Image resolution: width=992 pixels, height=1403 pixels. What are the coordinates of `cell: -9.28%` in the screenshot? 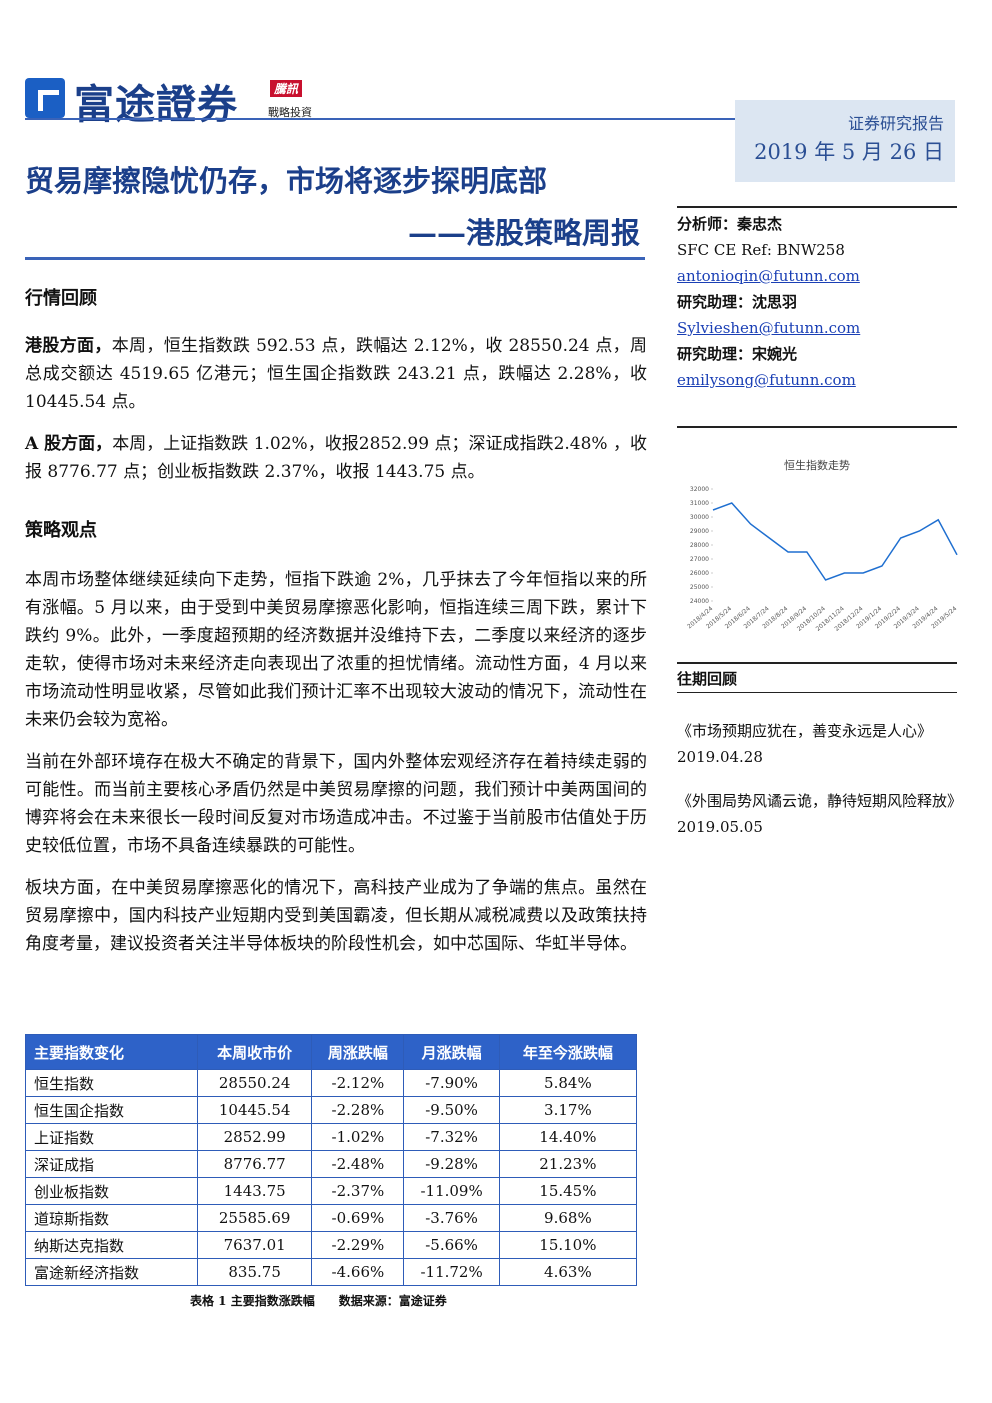 It's located at (451, 1164).